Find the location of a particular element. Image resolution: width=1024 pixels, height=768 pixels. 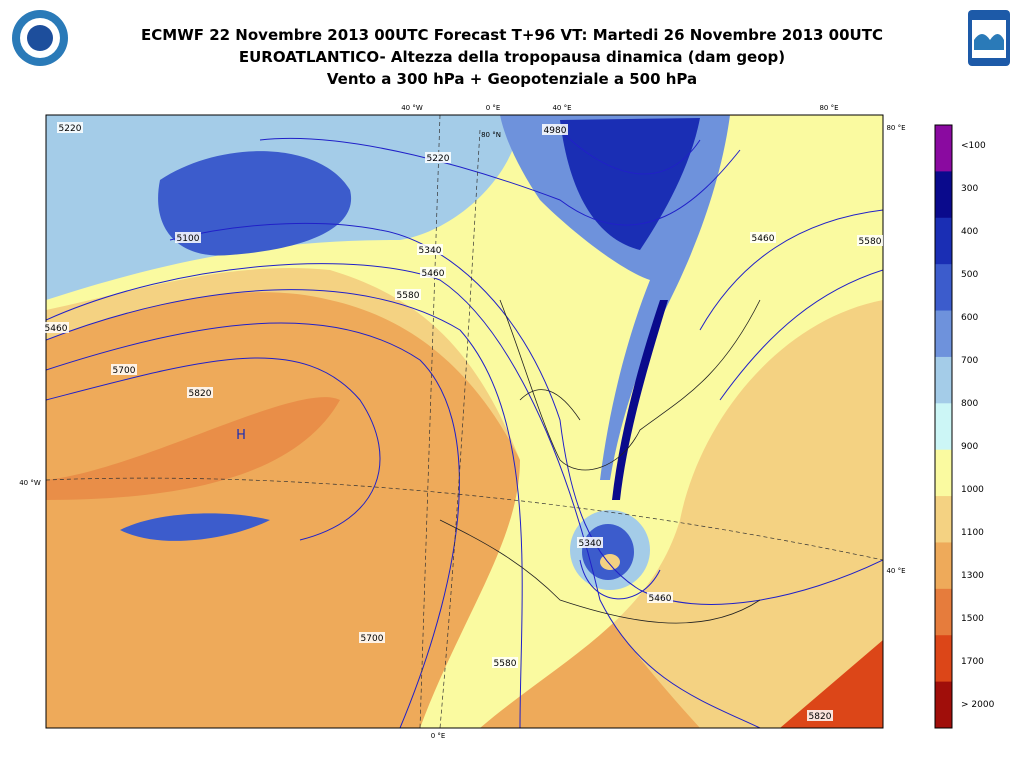

colorbar-label: 700 is located at coordinates (969, 361).